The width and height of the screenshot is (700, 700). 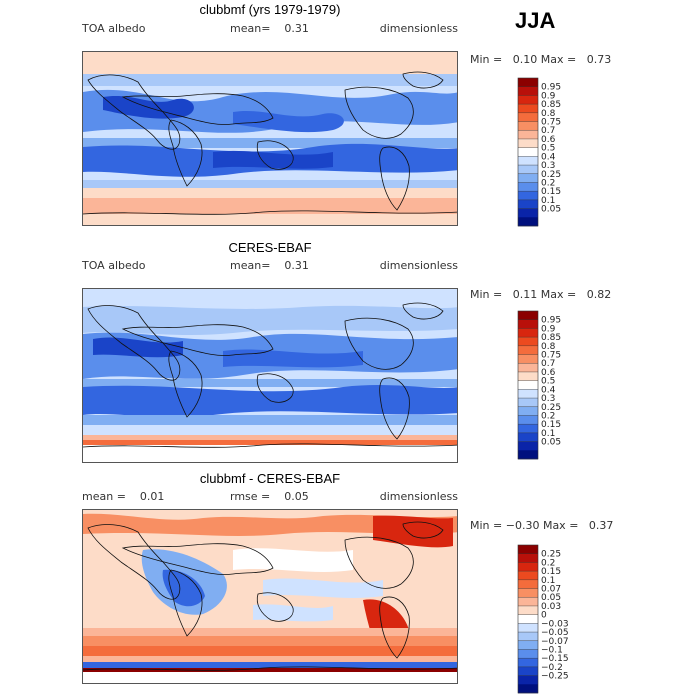 I want to click on colorbar-tick-label: −0.15, so click(x=555, y=659).